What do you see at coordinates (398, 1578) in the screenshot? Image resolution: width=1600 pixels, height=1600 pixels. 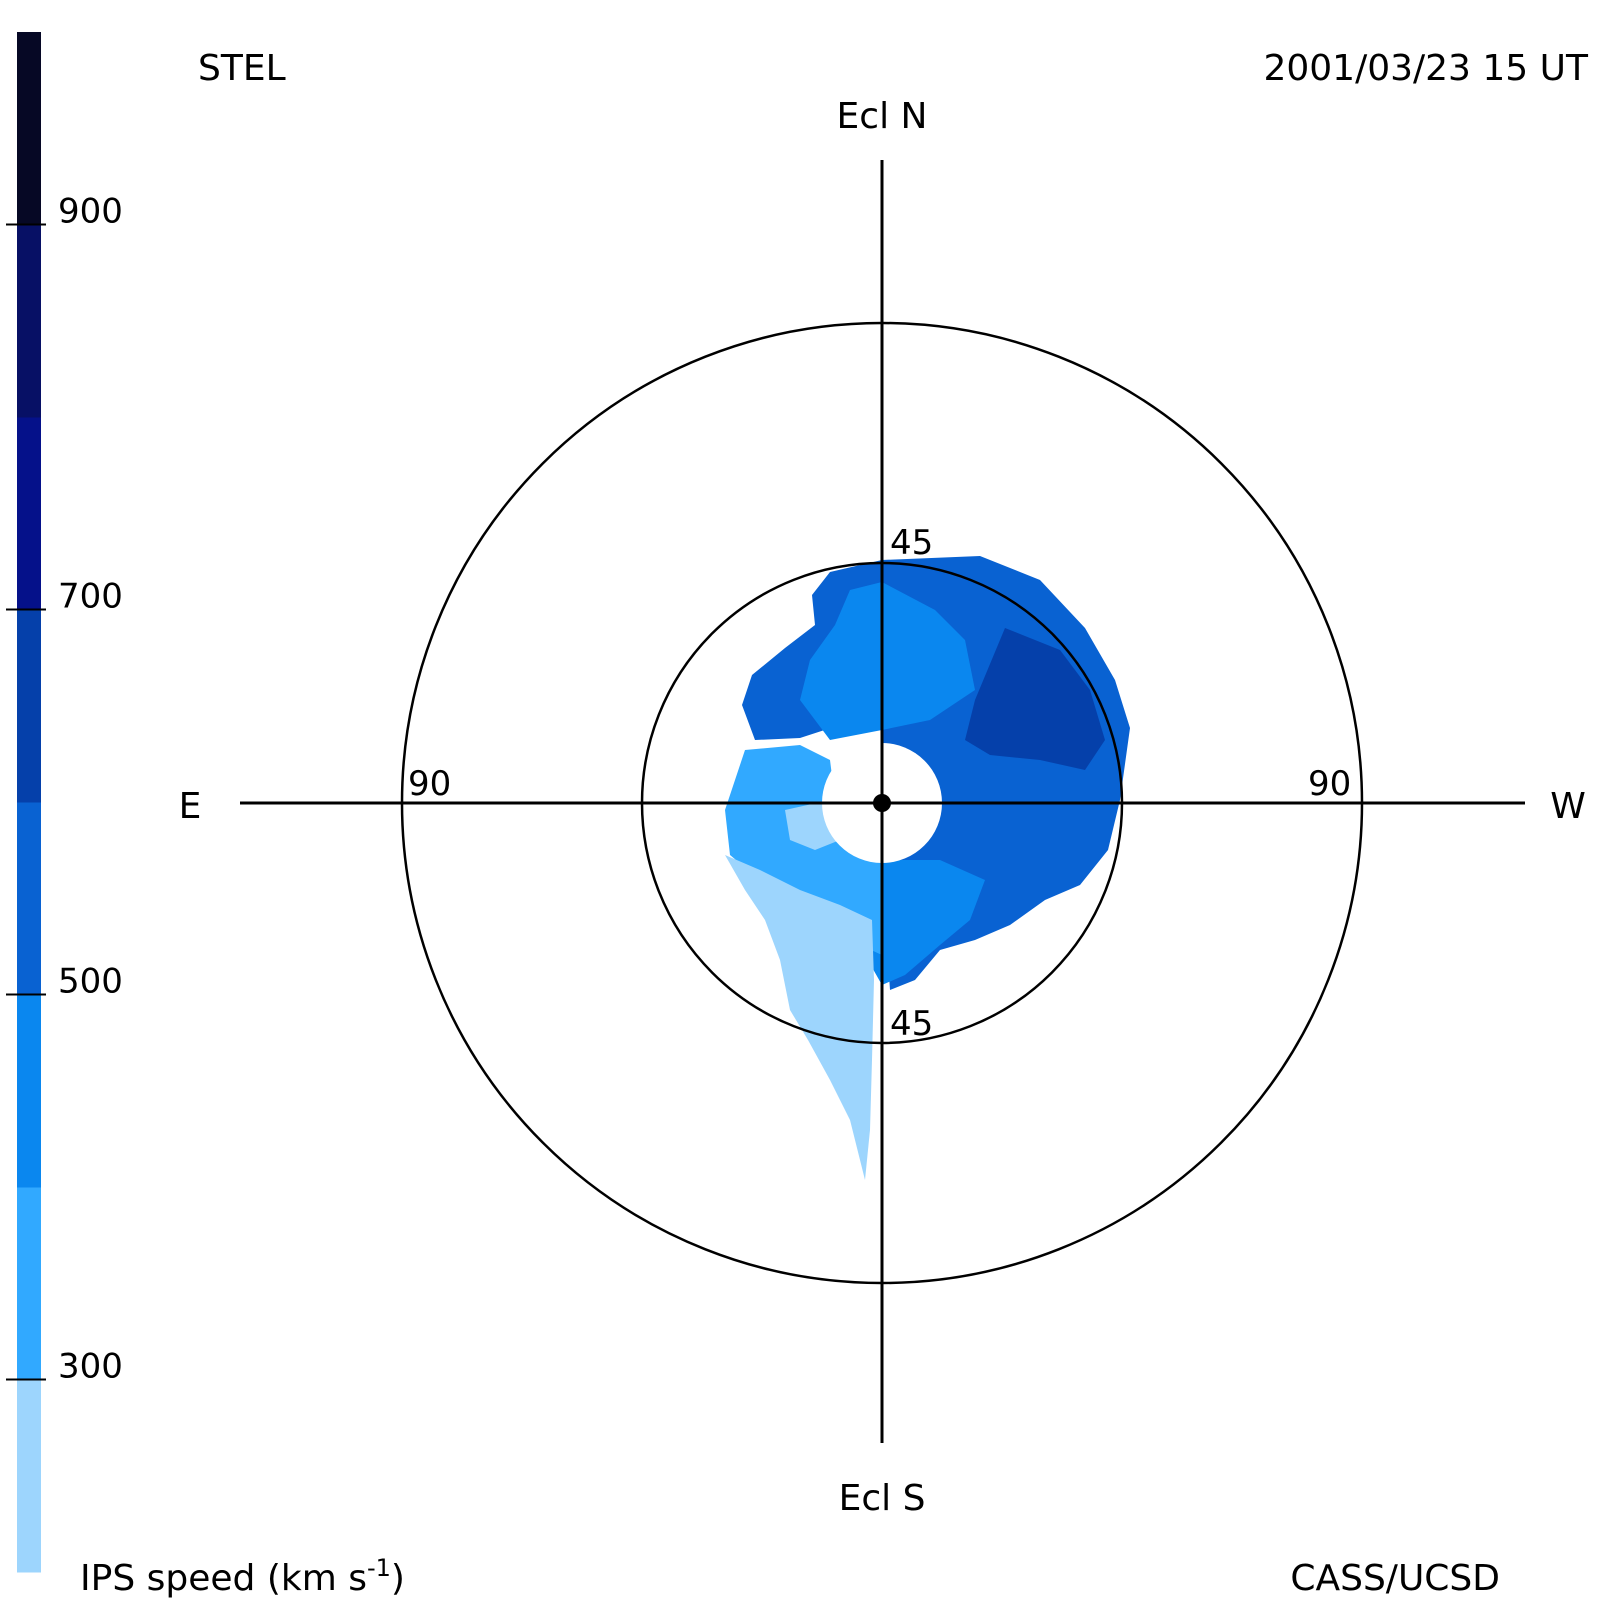 I see `colorbar-title-end: )` at bounding box center [398, 1578].